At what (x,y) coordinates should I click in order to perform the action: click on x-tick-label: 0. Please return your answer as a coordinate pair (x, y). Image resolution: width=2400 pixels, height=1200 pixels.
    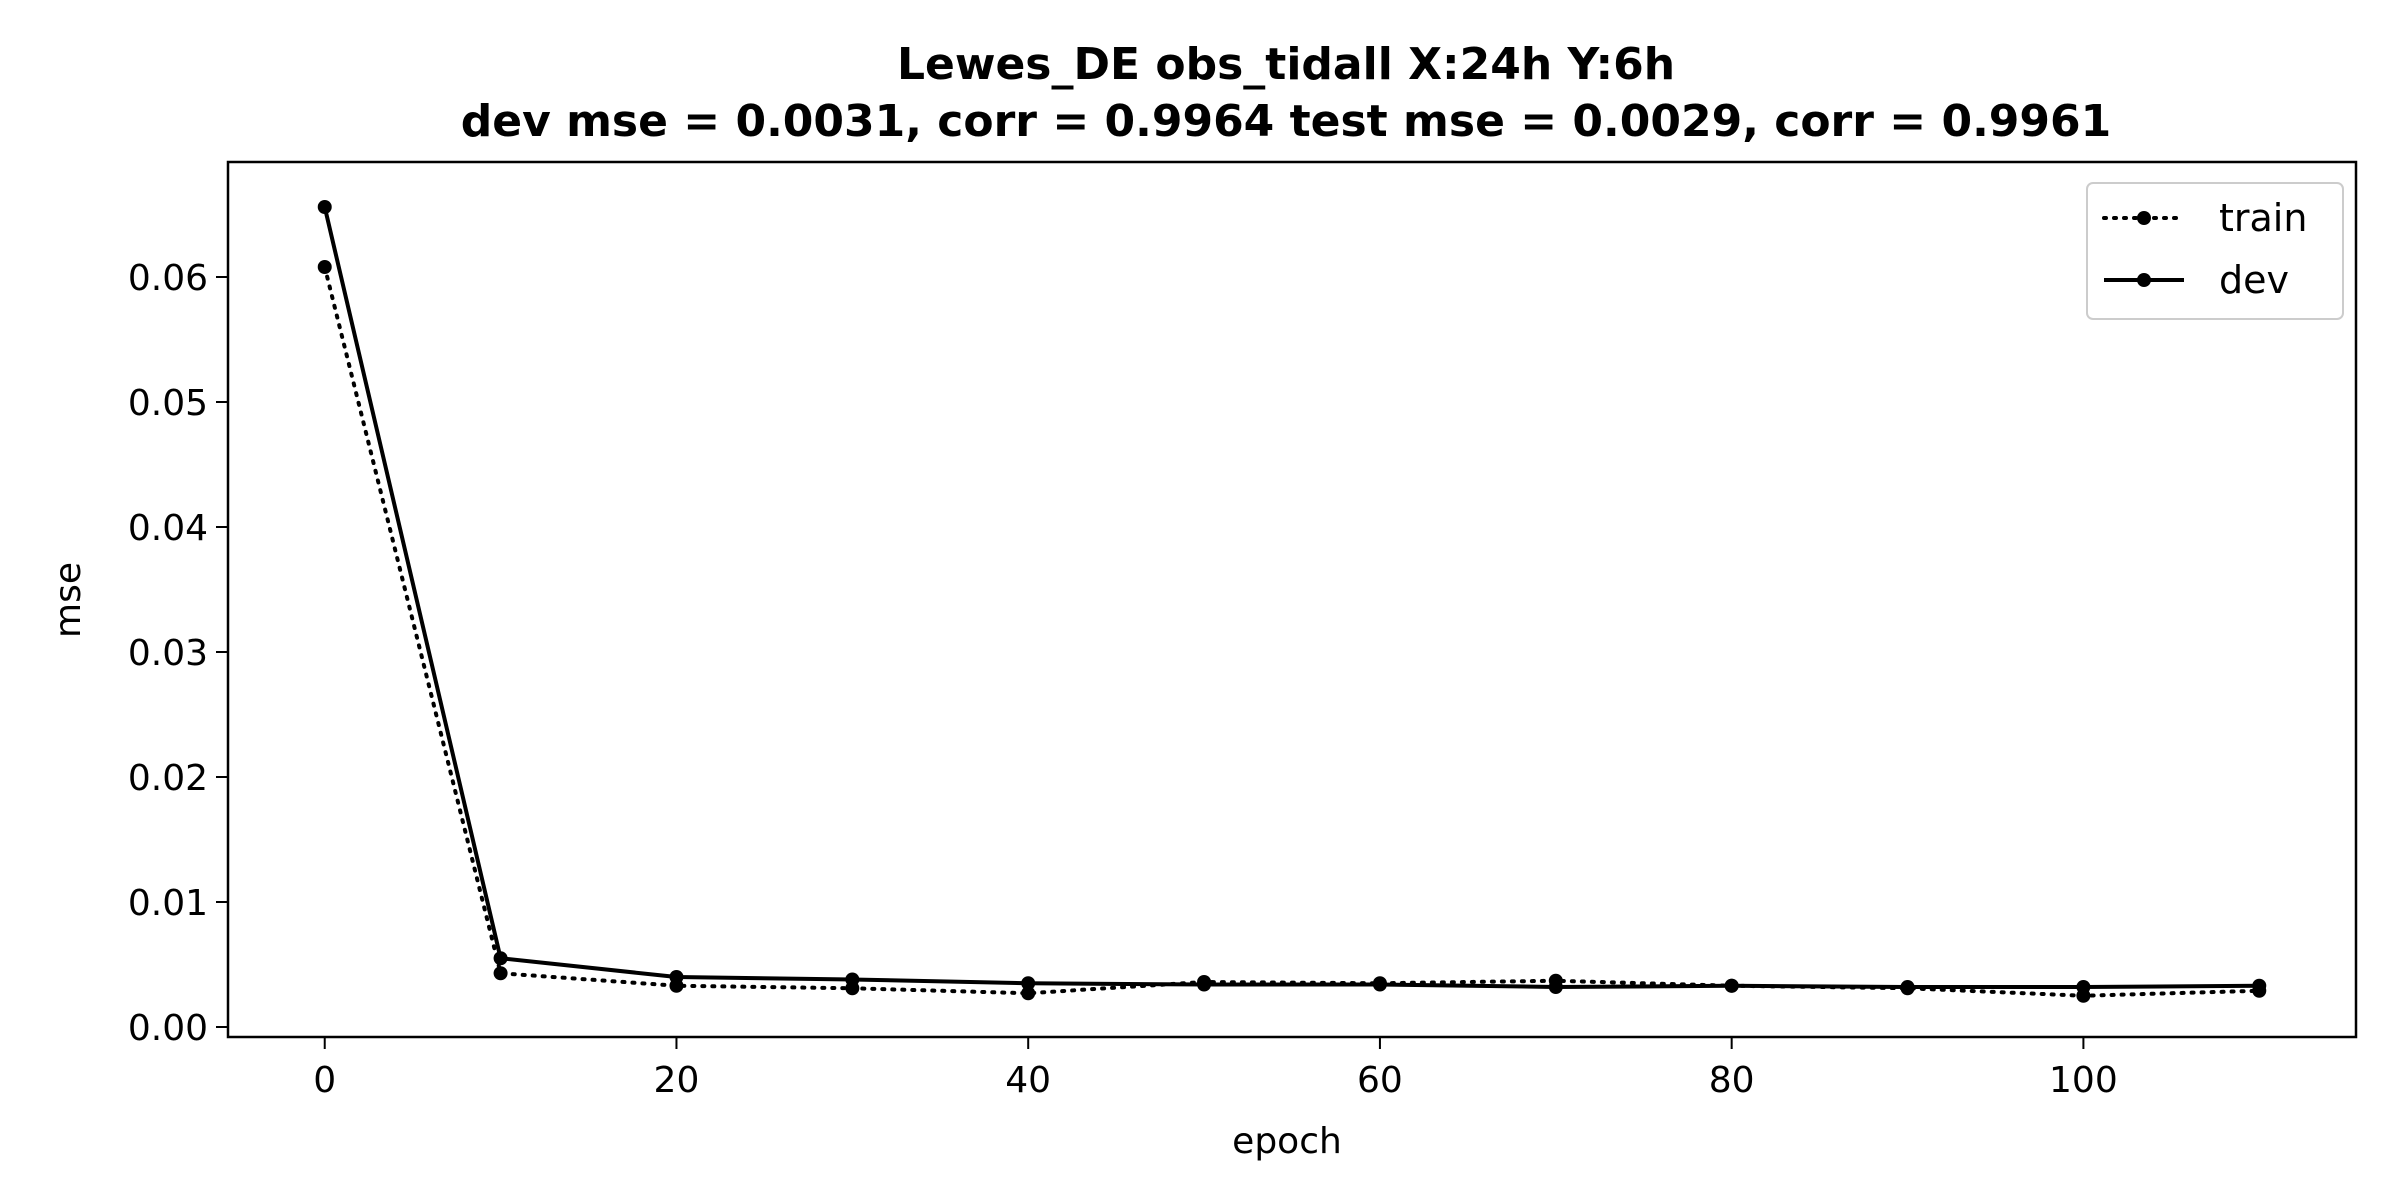
    Looking at the image, I should click on (324, 1080).